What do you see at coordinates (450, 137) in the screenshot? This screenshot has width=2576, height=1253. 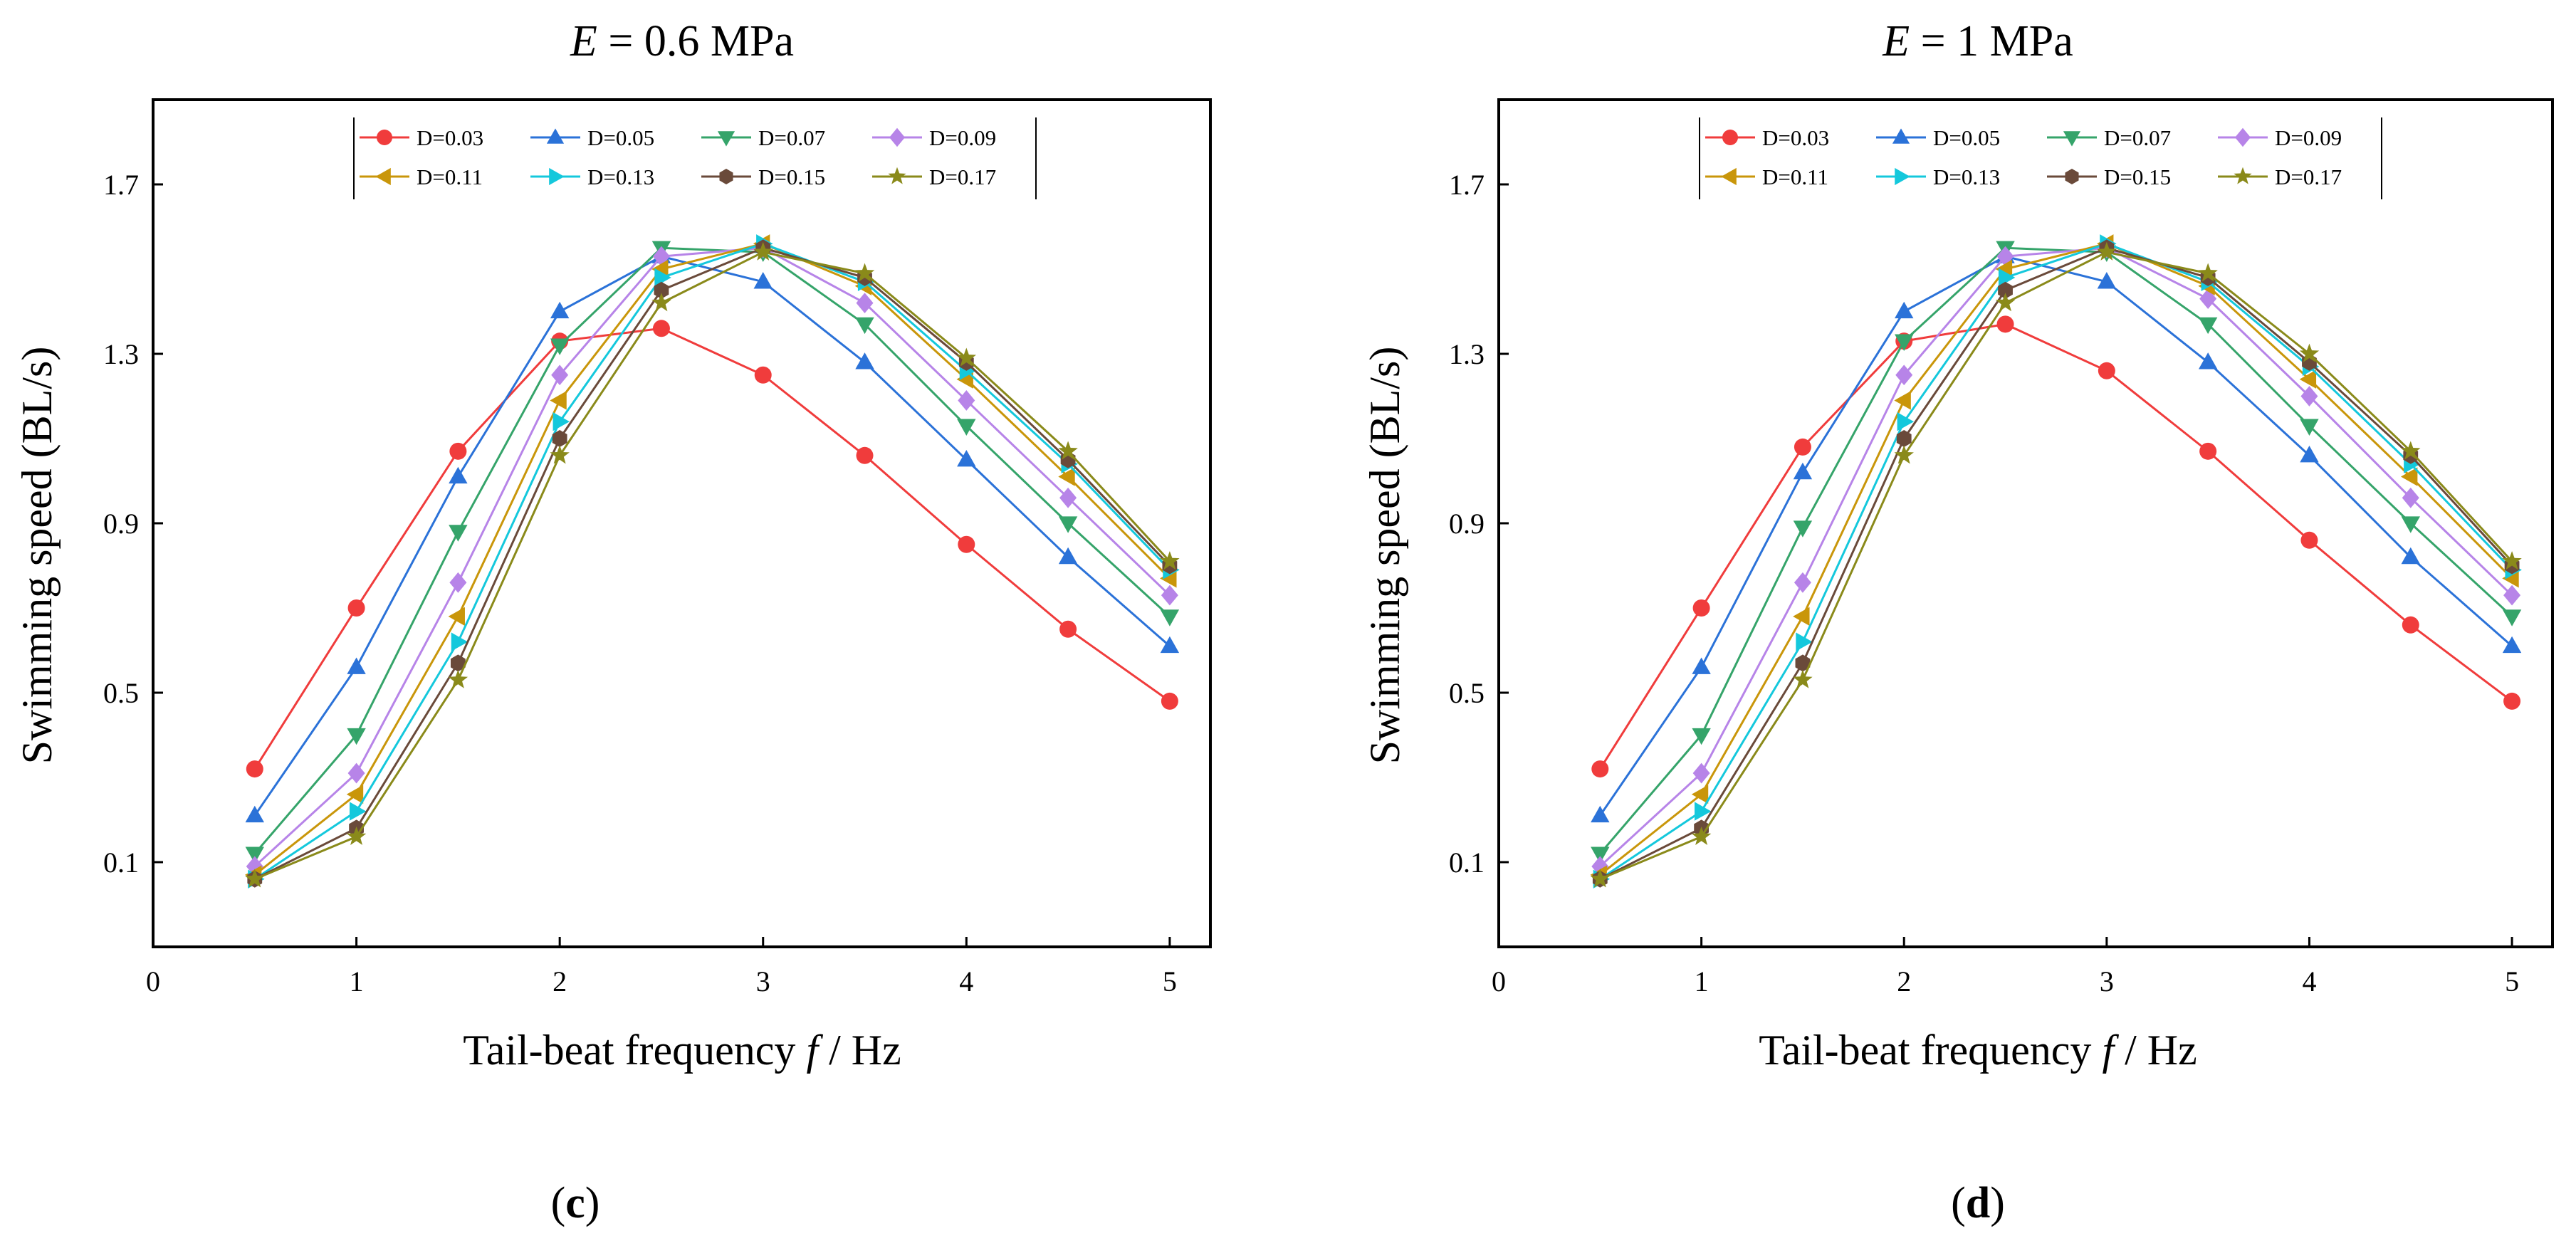 I see `legend-label: D=0.03` at bounding box center [450, 137].